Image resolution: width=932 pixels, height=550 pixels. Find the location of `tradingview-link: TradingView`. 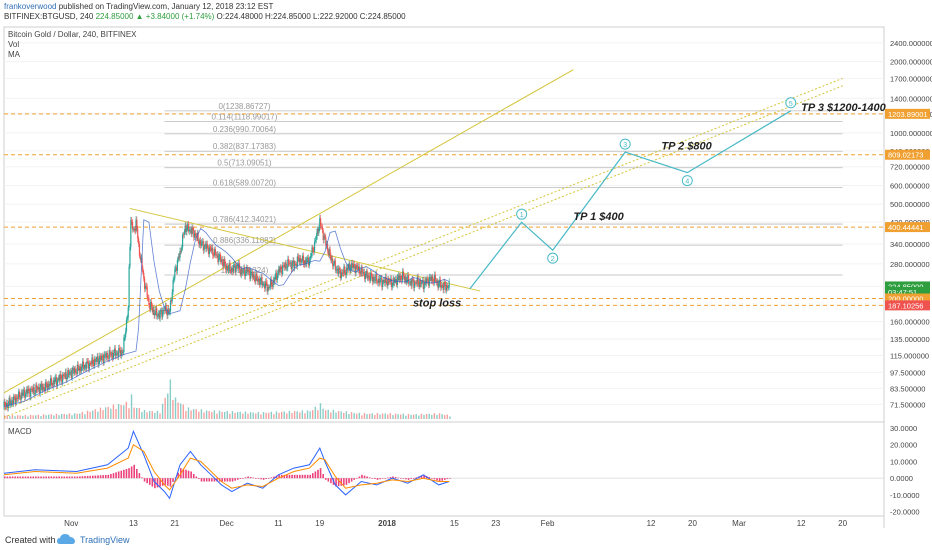

tradingview-link: TradingView is located at coordinates (105, 540).